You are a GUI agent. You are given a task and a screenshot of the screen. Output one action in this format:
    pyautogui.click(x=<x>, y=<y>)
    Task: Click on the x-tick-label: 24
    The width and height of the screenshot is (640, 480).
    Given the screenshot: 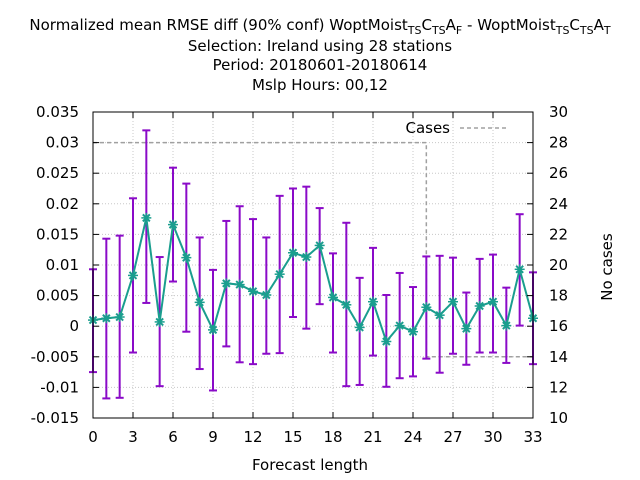 What is the action you would take?
    pyautogui.click(x=412, y=437)
    